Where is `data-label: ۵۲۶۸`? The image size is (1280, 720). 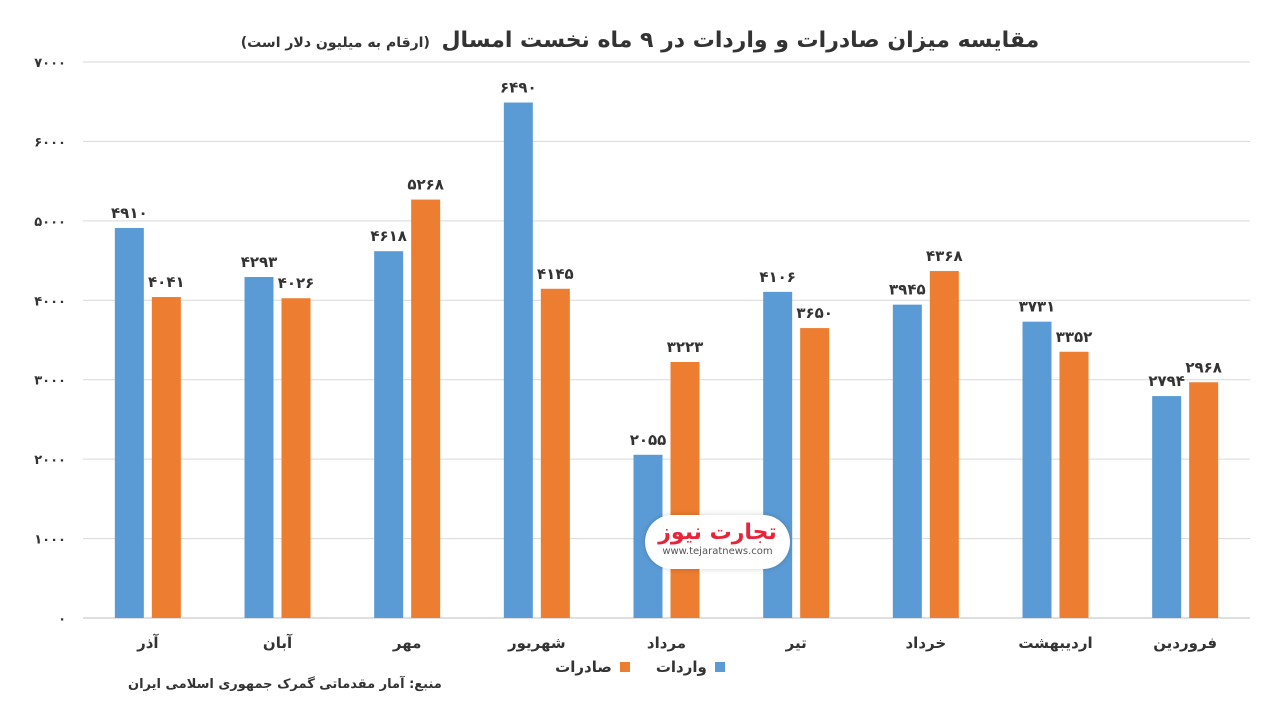
data-label: ۵۲۶۸ is located at coordinates (425, 185).